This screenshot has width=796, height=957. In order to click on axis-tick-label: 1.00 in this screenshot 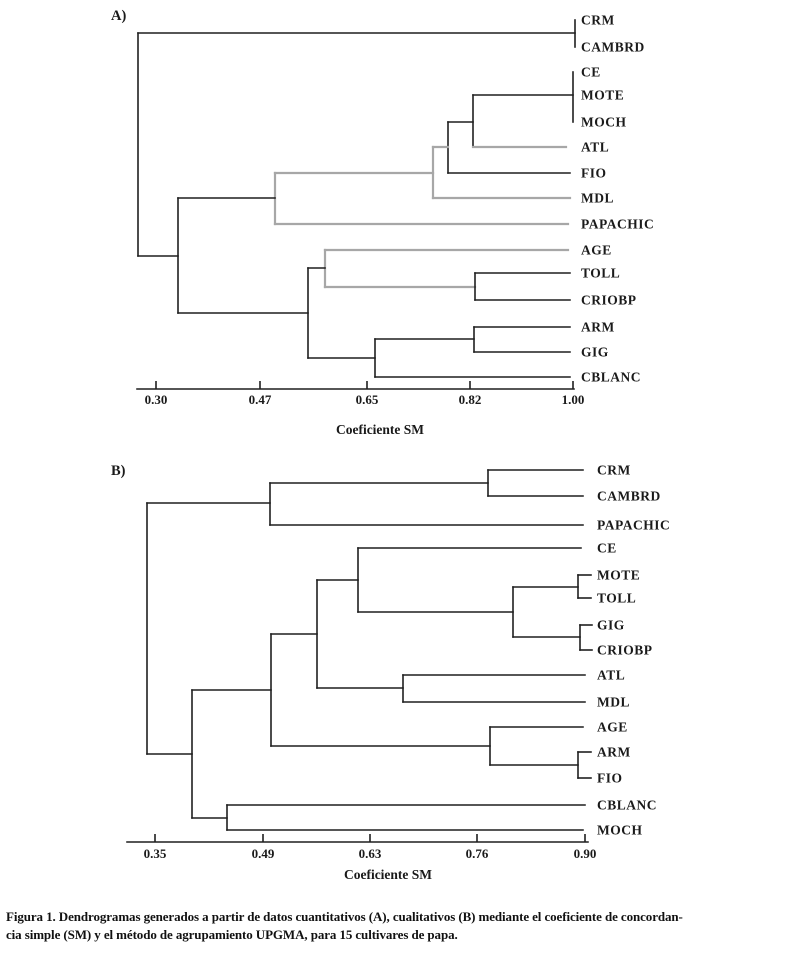, I will do `click(573, 399)`.